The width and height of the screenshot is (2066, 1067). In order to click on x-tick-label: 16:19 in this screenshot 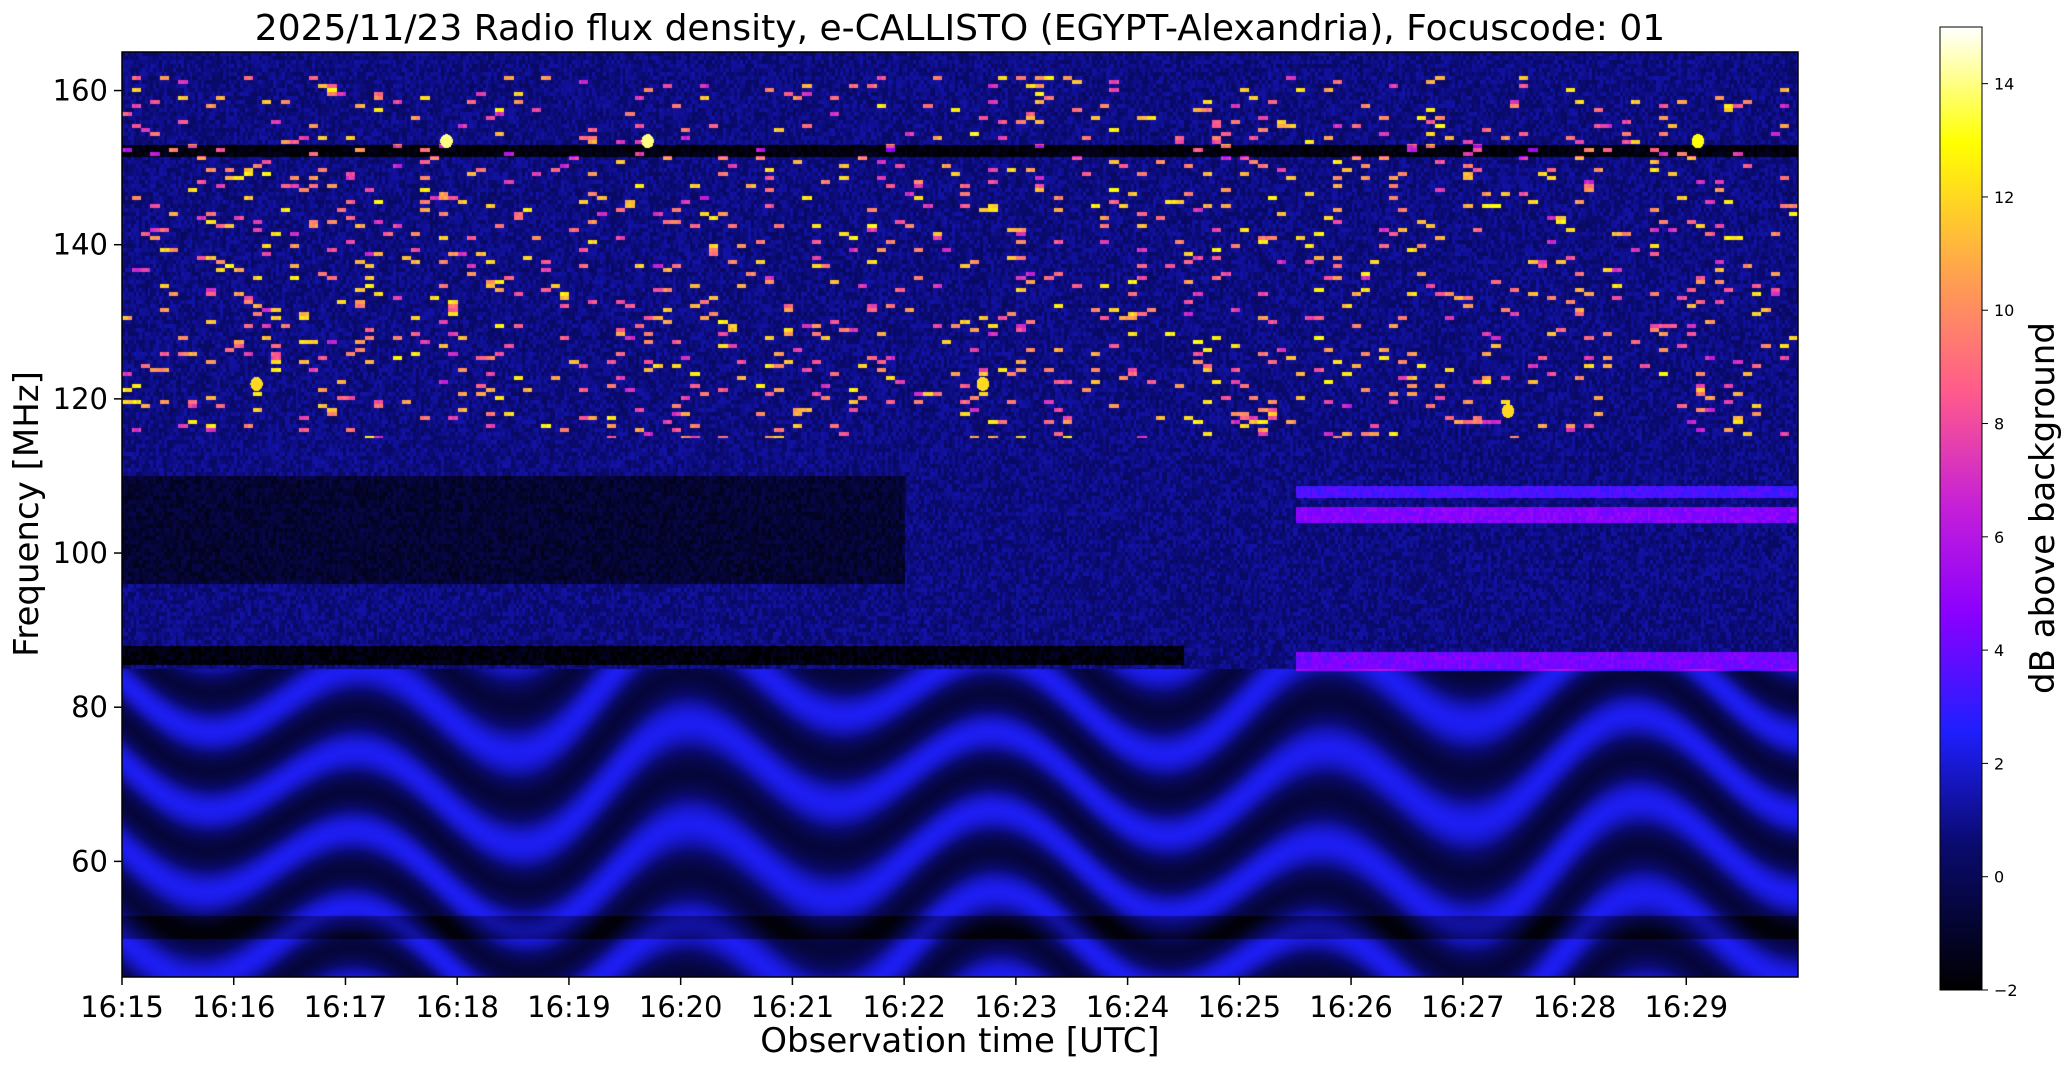, I will do `click(569, 1007)`.